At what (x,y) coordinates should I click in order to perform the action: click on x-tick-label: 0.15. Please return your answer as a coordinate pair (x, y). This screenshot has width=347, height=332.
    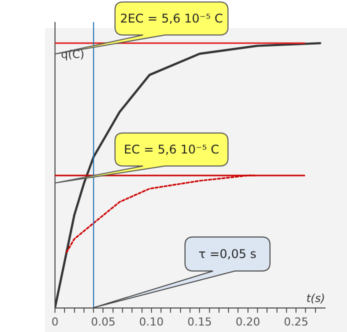
    Looking at the image, I should click on (199, 321).